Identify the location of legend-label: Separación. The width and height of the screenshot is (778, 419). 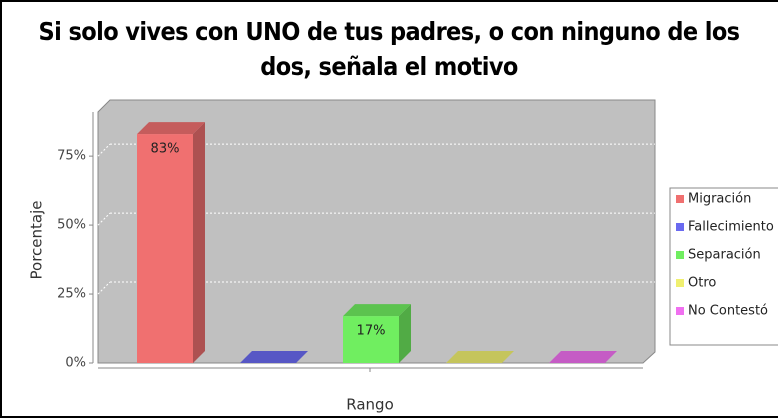
(724, 255).